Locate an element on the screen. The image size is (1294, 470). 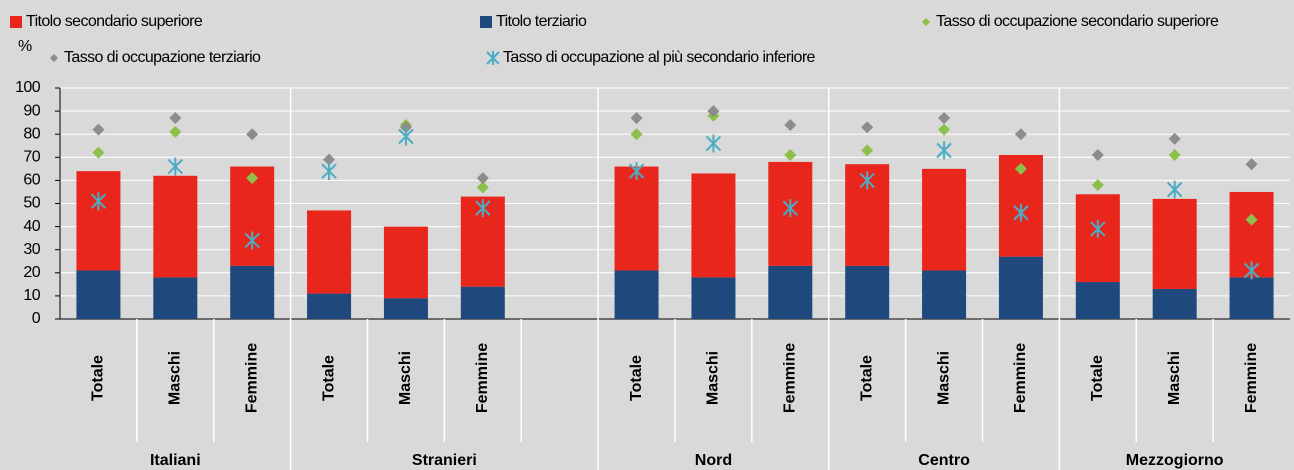
y-tick-label: 20 is located at coordinates (31, 272).